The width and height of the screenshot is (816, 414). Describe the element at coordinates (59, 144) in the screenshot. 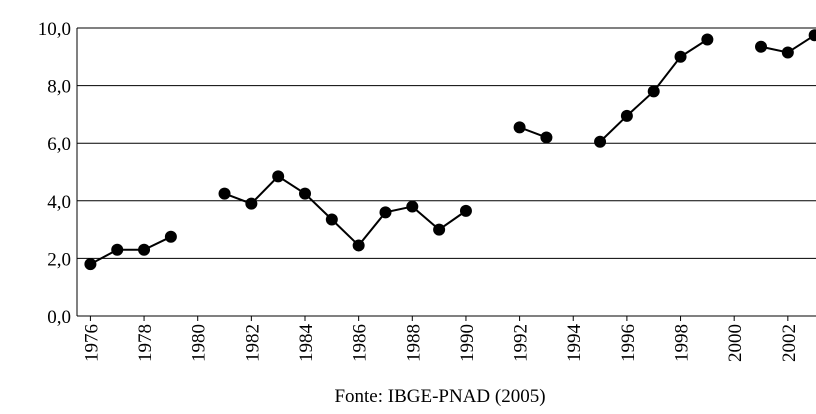

I see `y-tick-label: 6,0` at that location.